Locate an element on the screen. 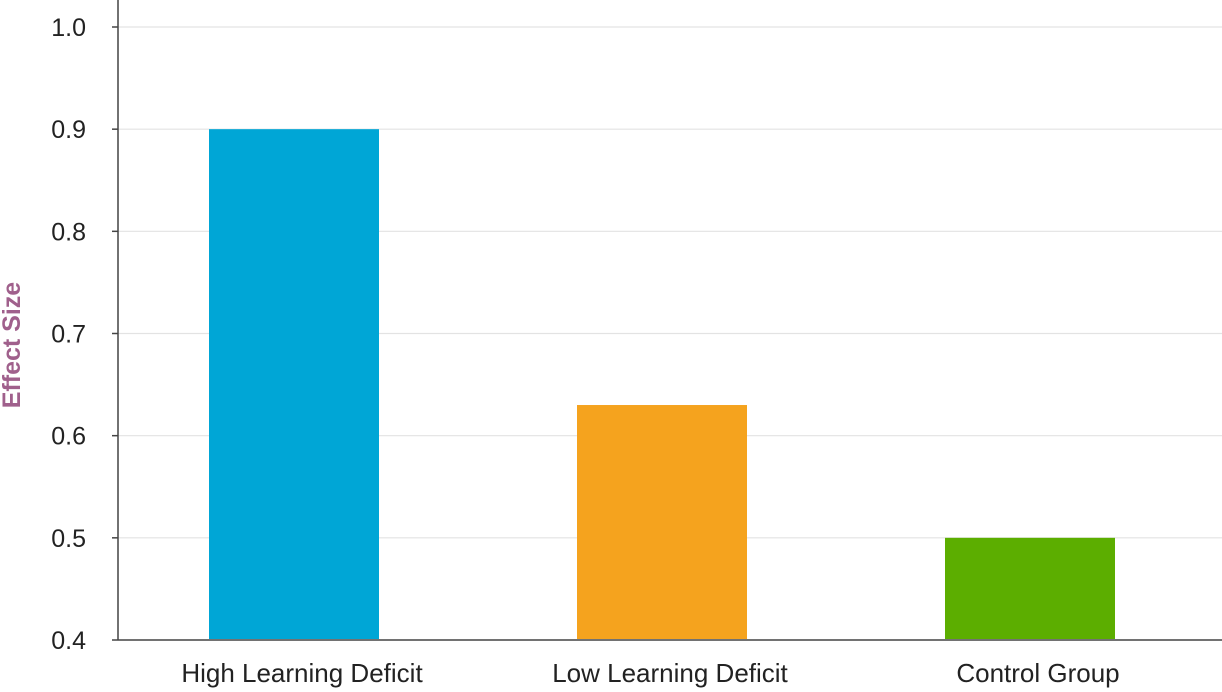 The width and height of the screenshot is (1222, 692). y-tick-label-0: 0.4 is located at coordinates (68, 641).